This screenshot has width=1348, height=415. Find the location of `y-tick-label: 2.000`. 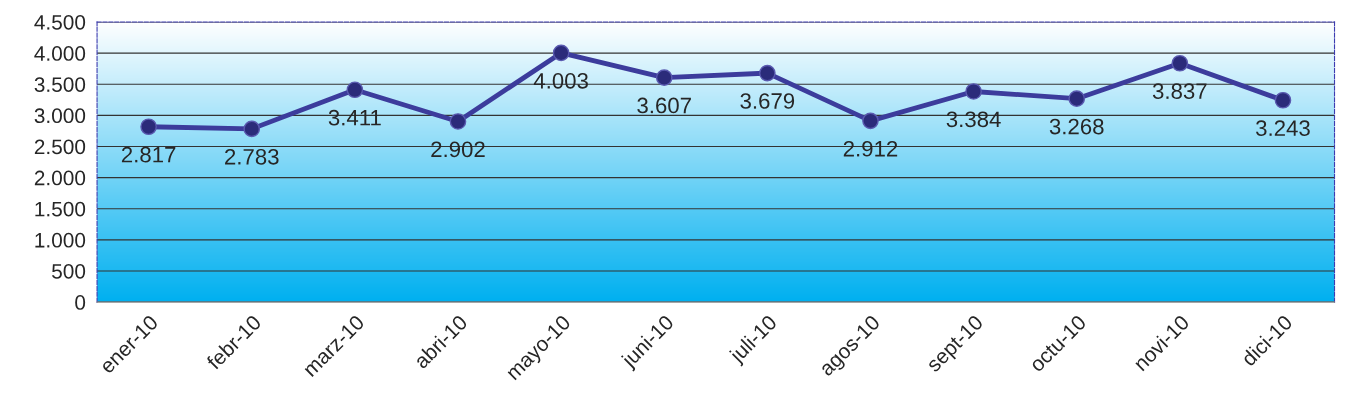

y-tick-label: 2.000 is located at coordinates (60, 178).